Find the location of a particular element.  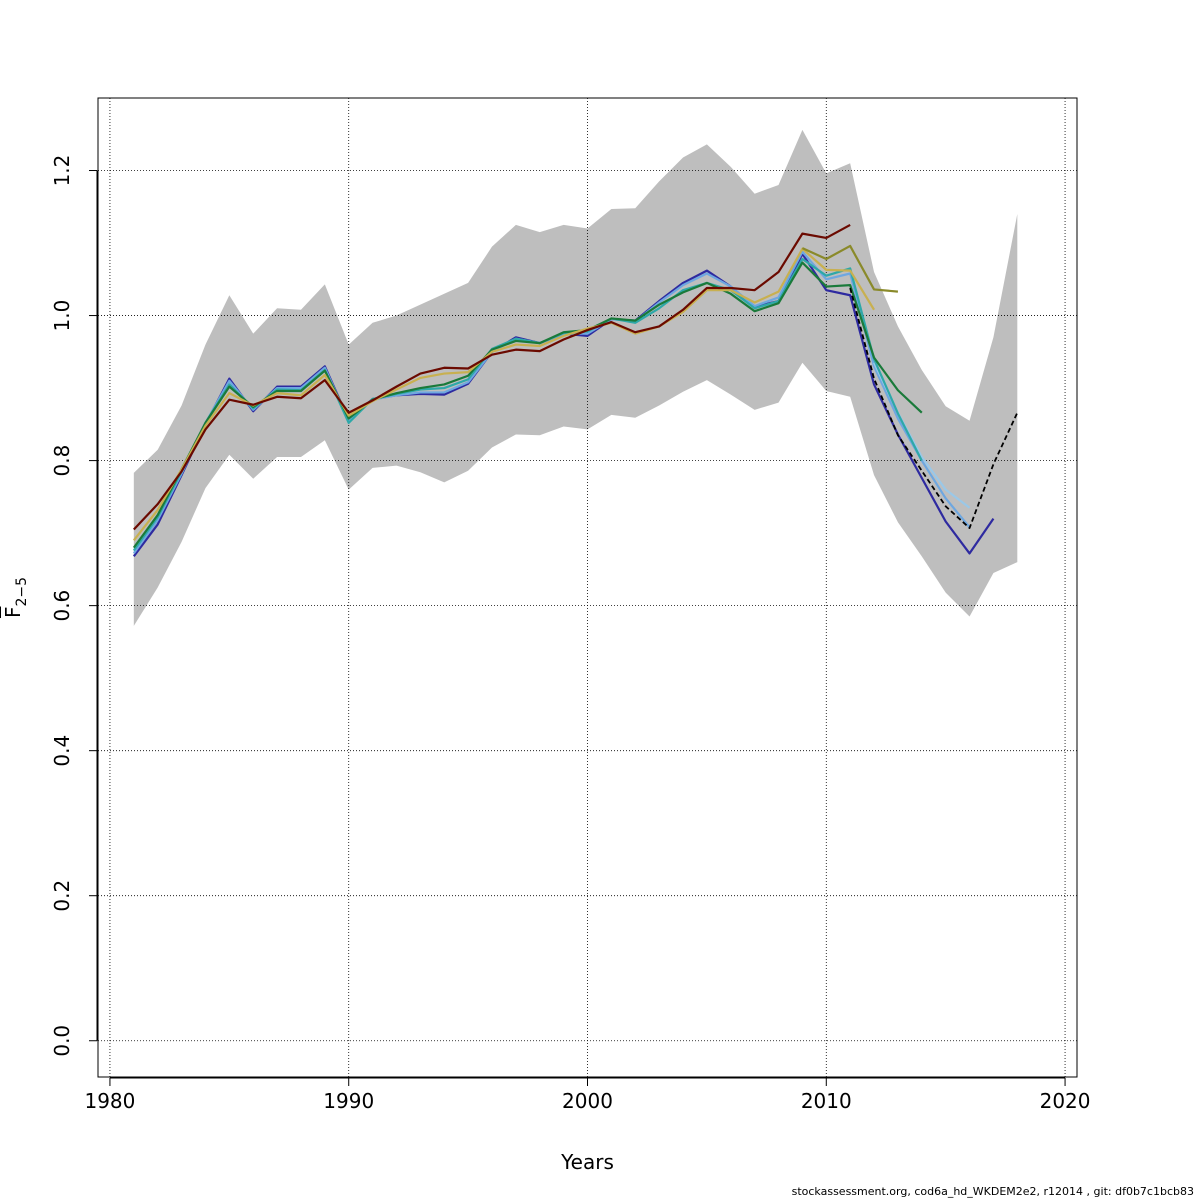

svg-text: F2−5 is located at coordinates (15, 597).